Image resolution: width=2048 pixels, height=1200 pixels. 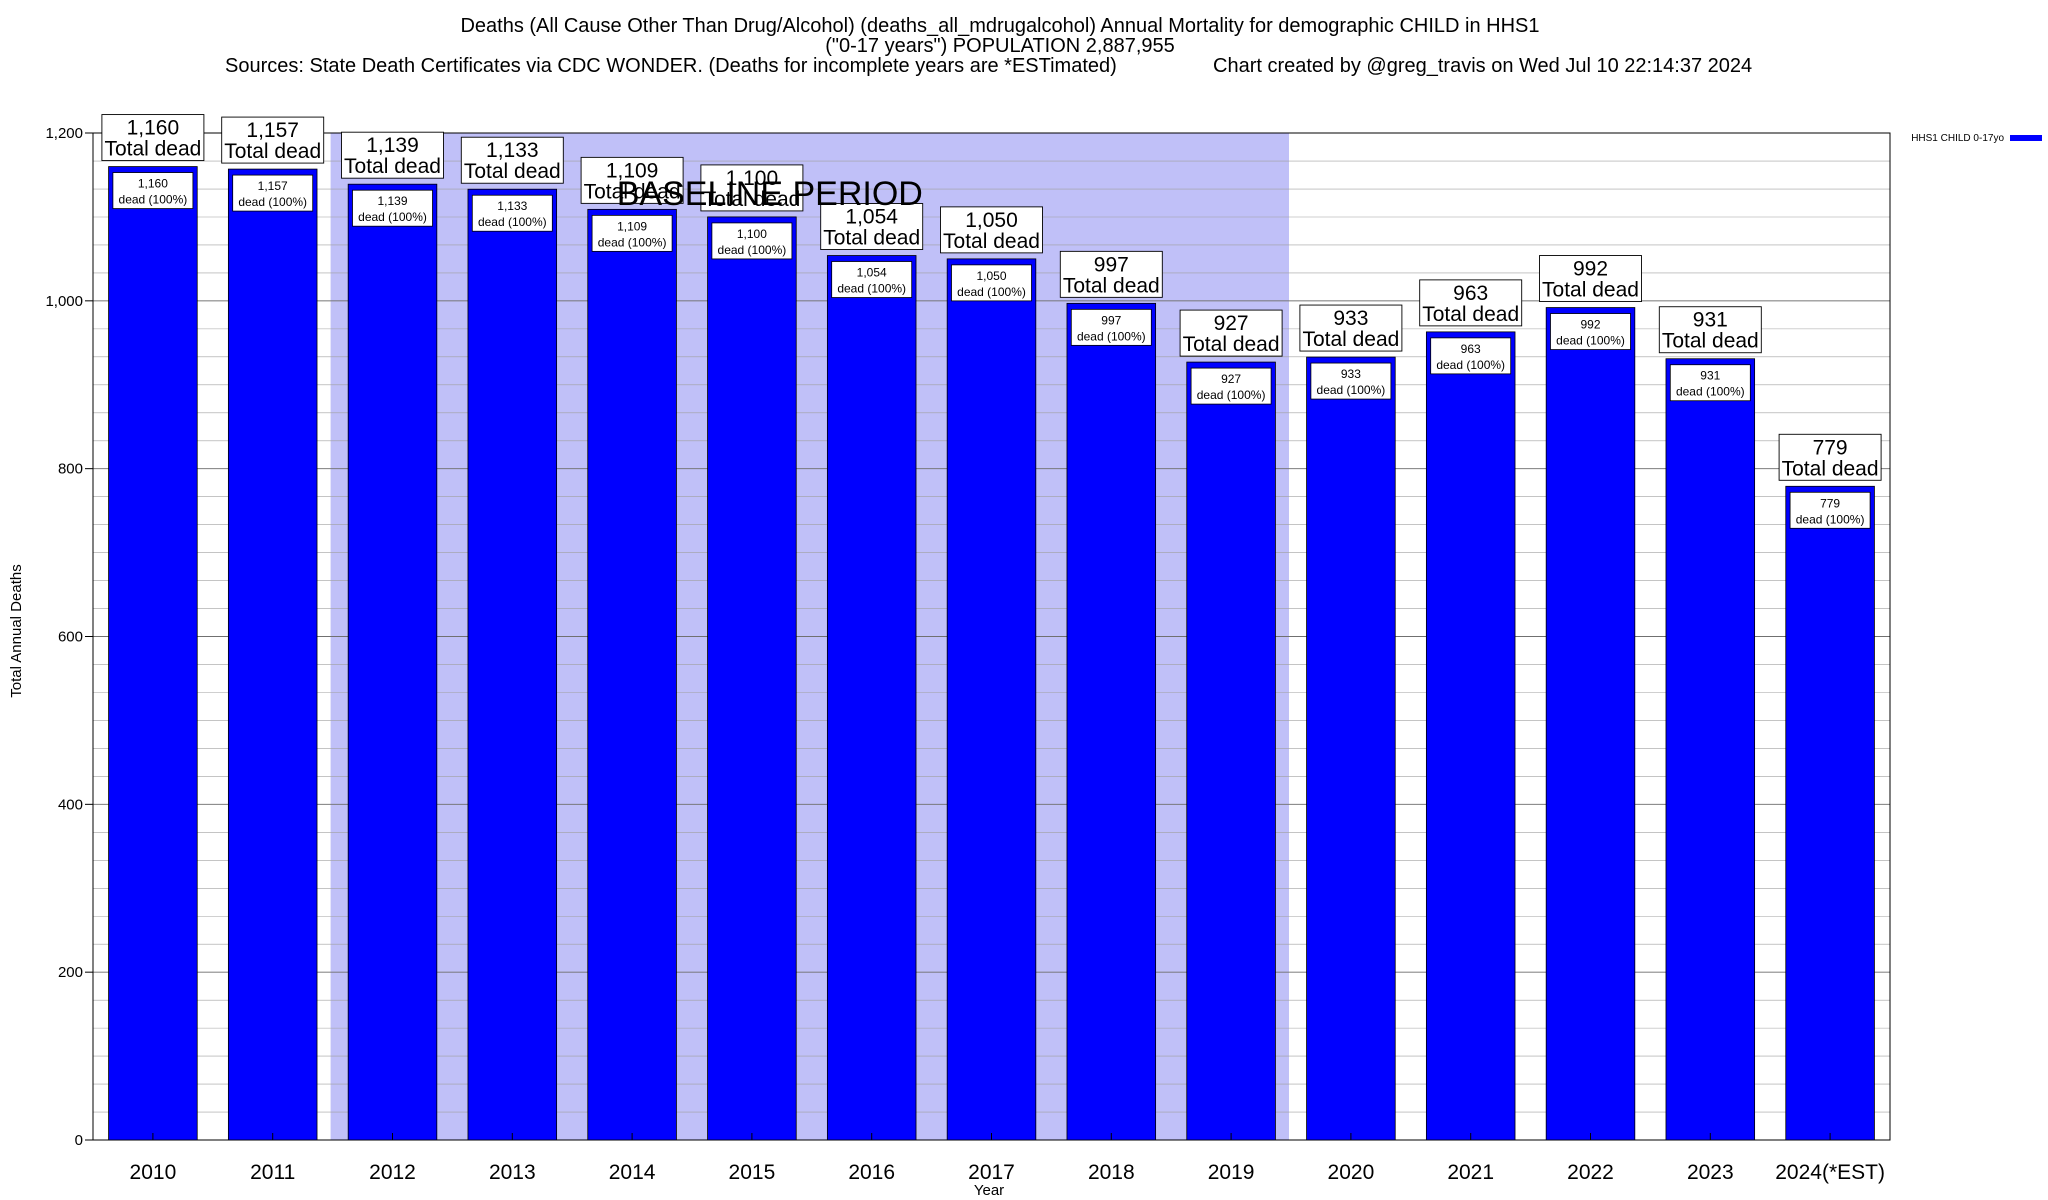 What do you see at coordinates (153, 1172) in the screenshot?
I see `x-tick-label: 2010` at bounding box center [153, 1172].